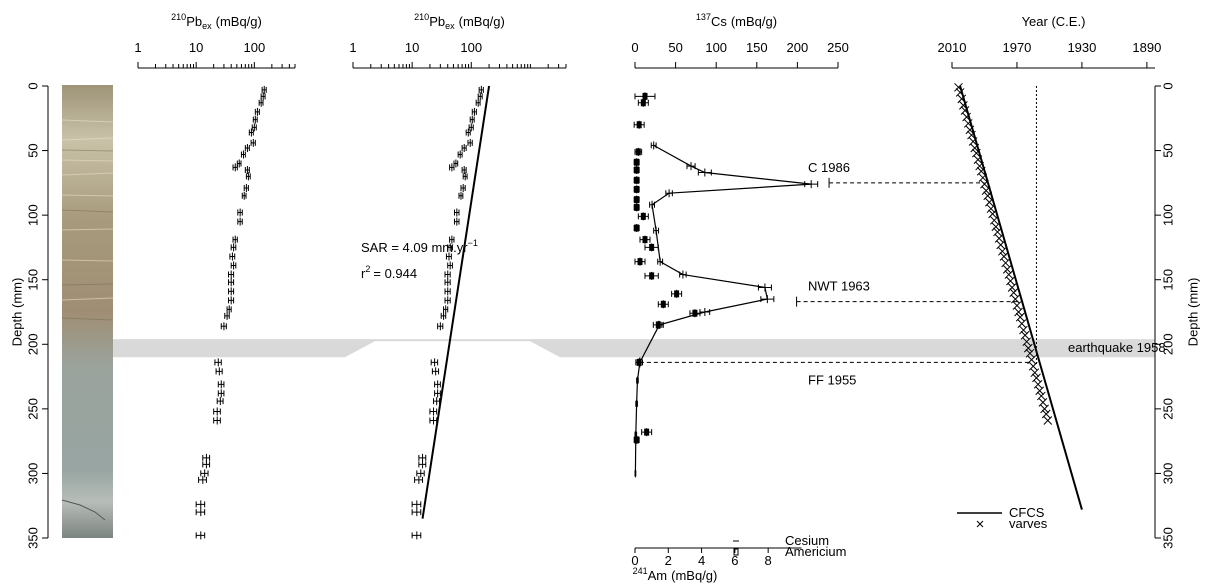 This screenshot has width=1208, height=584. I want to click on axis-title: 210Pbex (mBq/g), so click(216, 21).